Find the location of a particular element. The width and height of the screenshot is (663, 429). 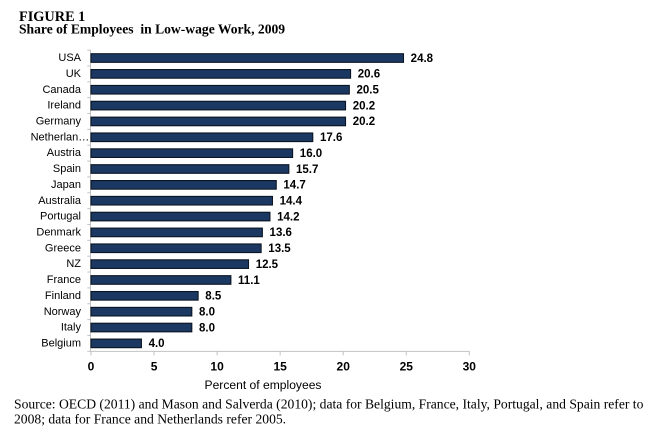

svg-text: Percent of employees is located at coordinates (263, 385).